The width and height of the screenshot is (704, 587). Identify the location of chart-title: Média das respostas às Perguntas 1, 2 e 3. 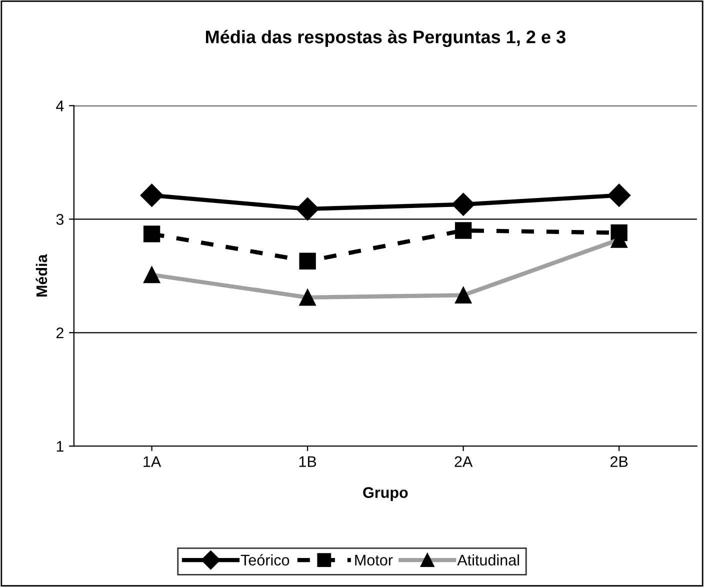
(386, 38).